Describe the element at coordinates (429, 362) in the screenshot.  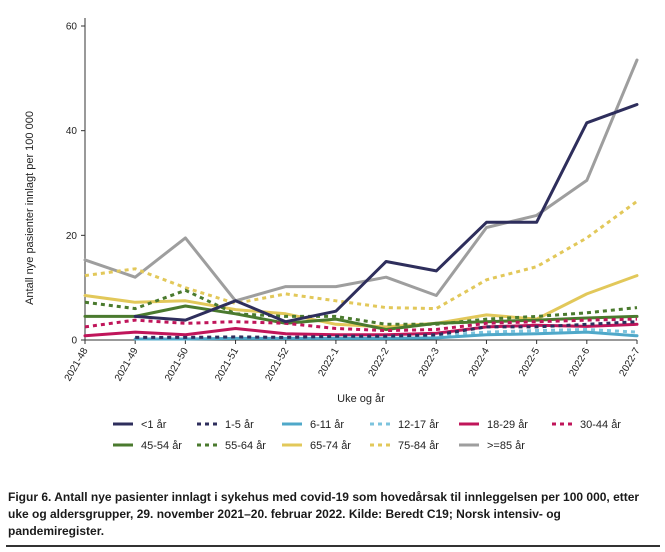
I see `x-tick-label: 2022-3` at that location.